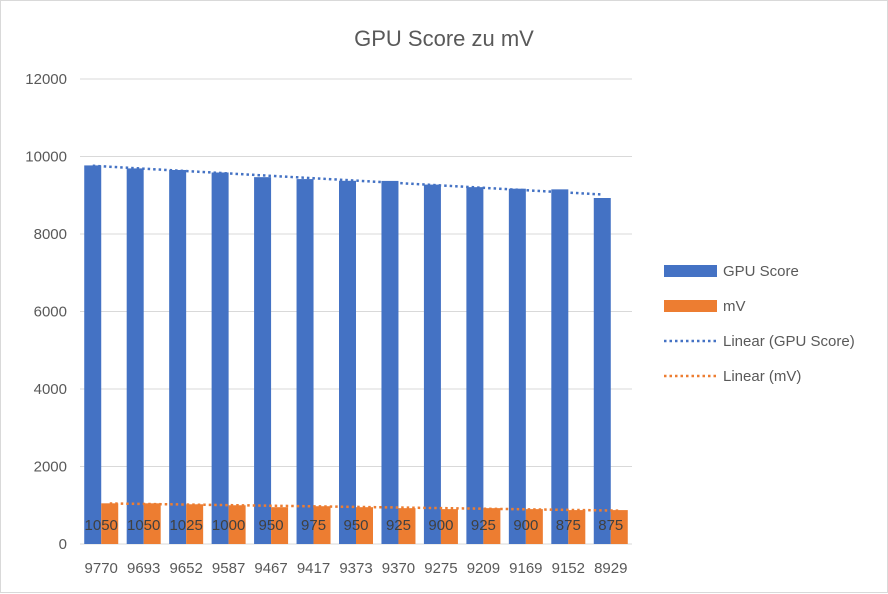 Image resolution: width=888 pixels, height=594 pixels. Describe the element at coordinates (63, 544) in the screenshot. I see `y-tick-label: 0` at that location.